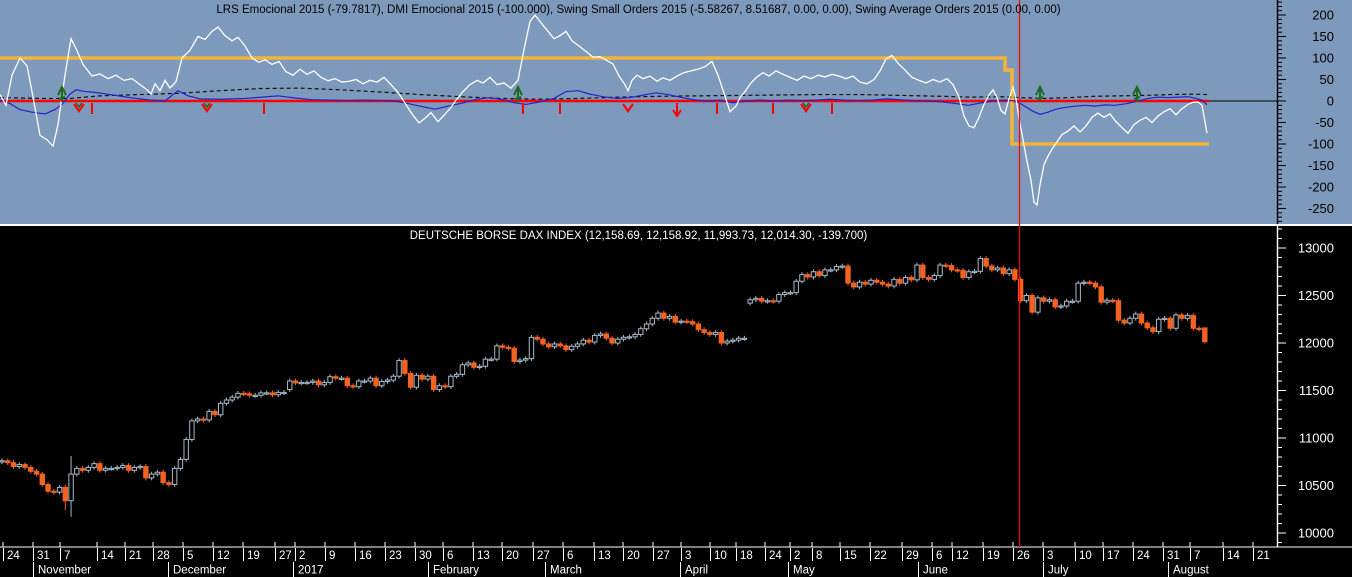 The width and height of the screenshot is (1352, 577). Describe the element at coordinates (880, 556) in the screenshot. I see `week-label: 22` at that location.